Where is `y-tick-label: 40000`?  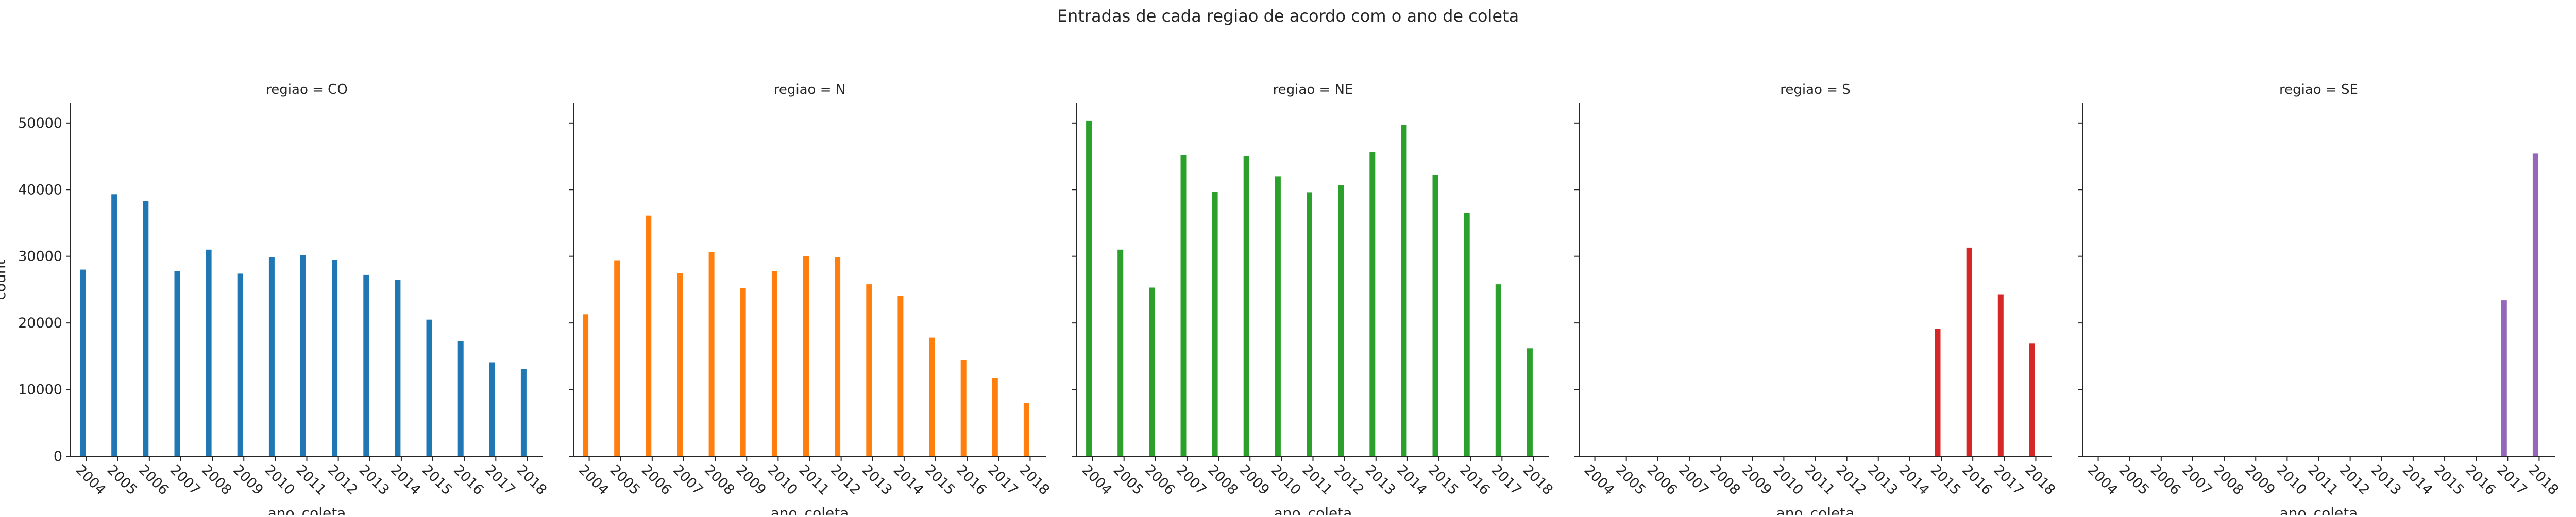
y-tick-label: 40000 is located at coordinates (40, 190).